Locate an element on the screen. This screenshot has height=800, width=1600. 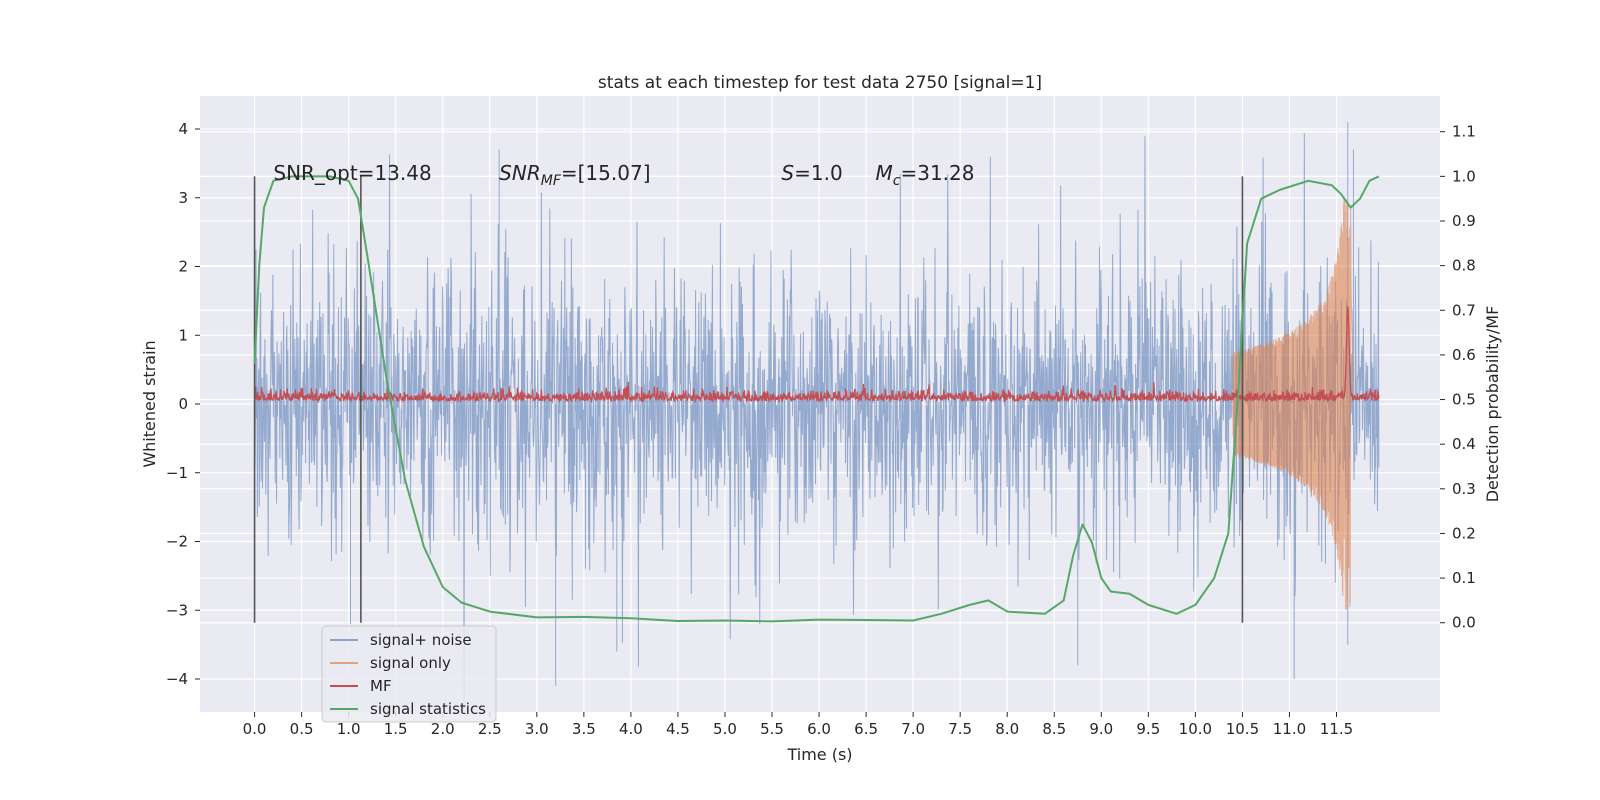
legend-box is located at coordinates (409, 674).